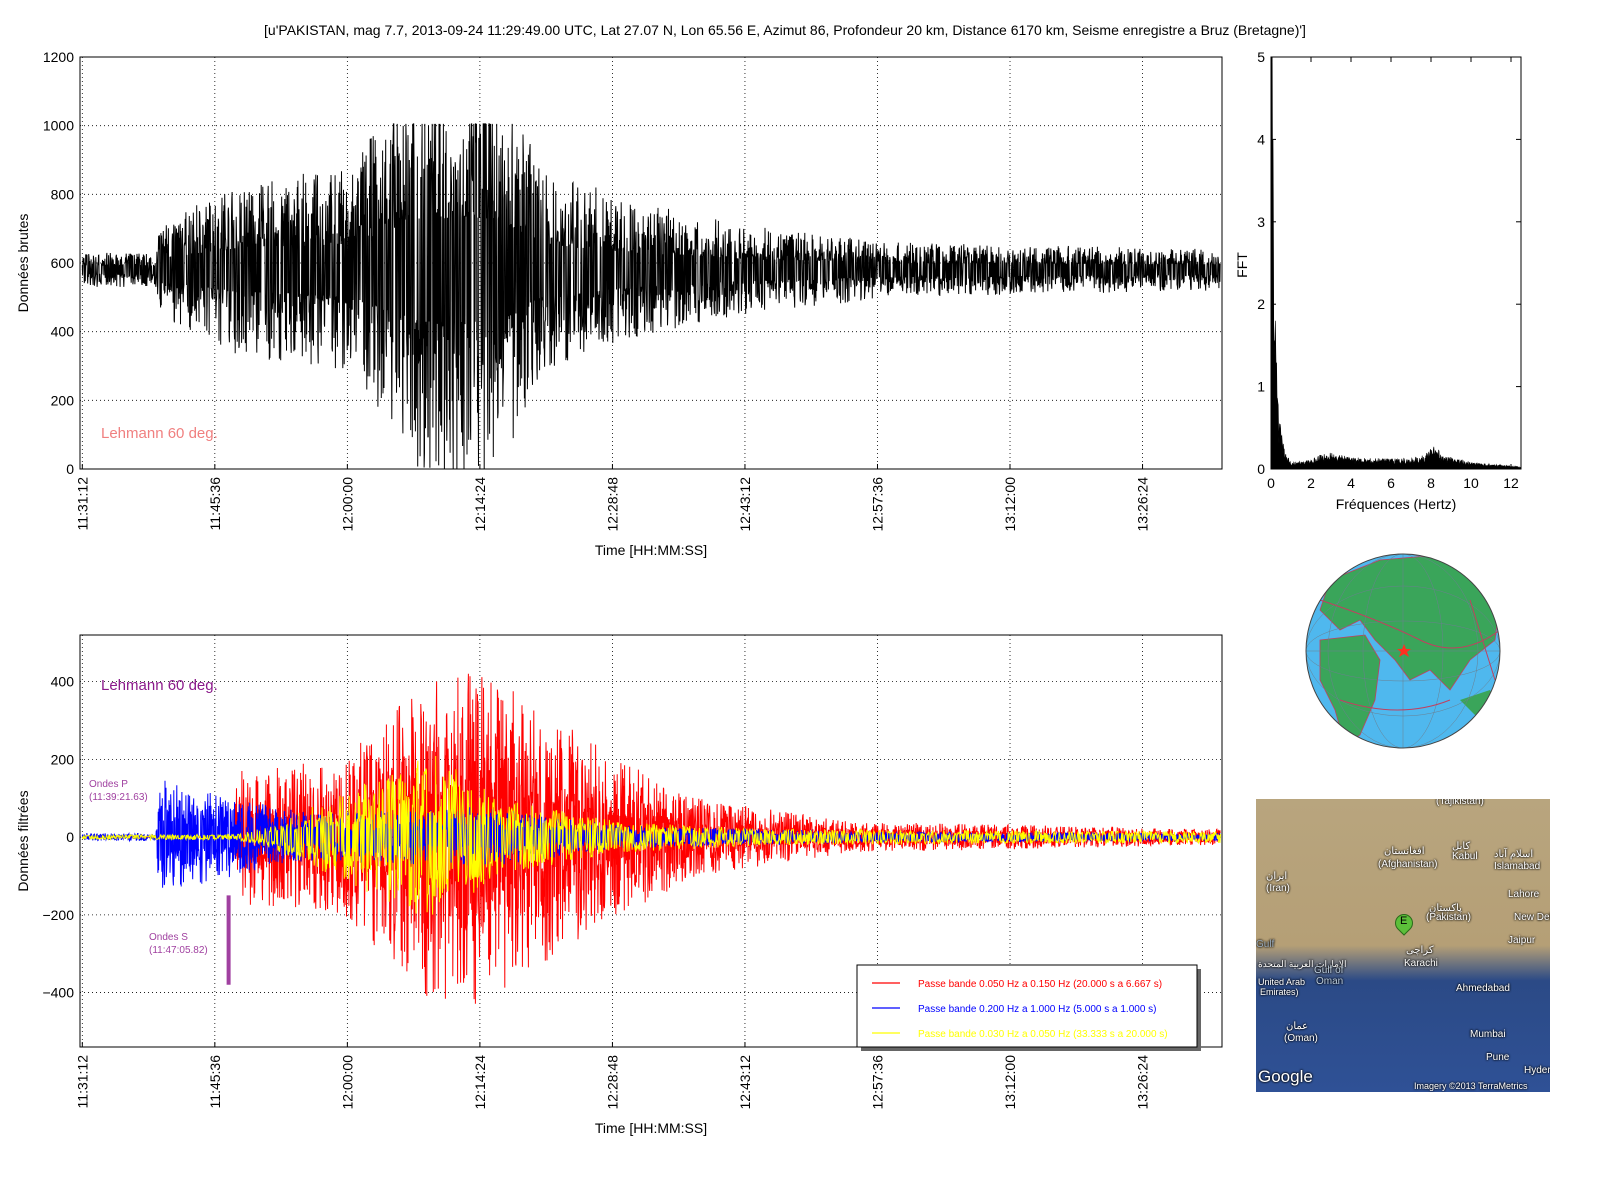 The width and height of the screenshot is (1600, 1188). Describe the element at coordinates (1261, 304) in the screenshot. I see `y-tick-label: 2` at that location.